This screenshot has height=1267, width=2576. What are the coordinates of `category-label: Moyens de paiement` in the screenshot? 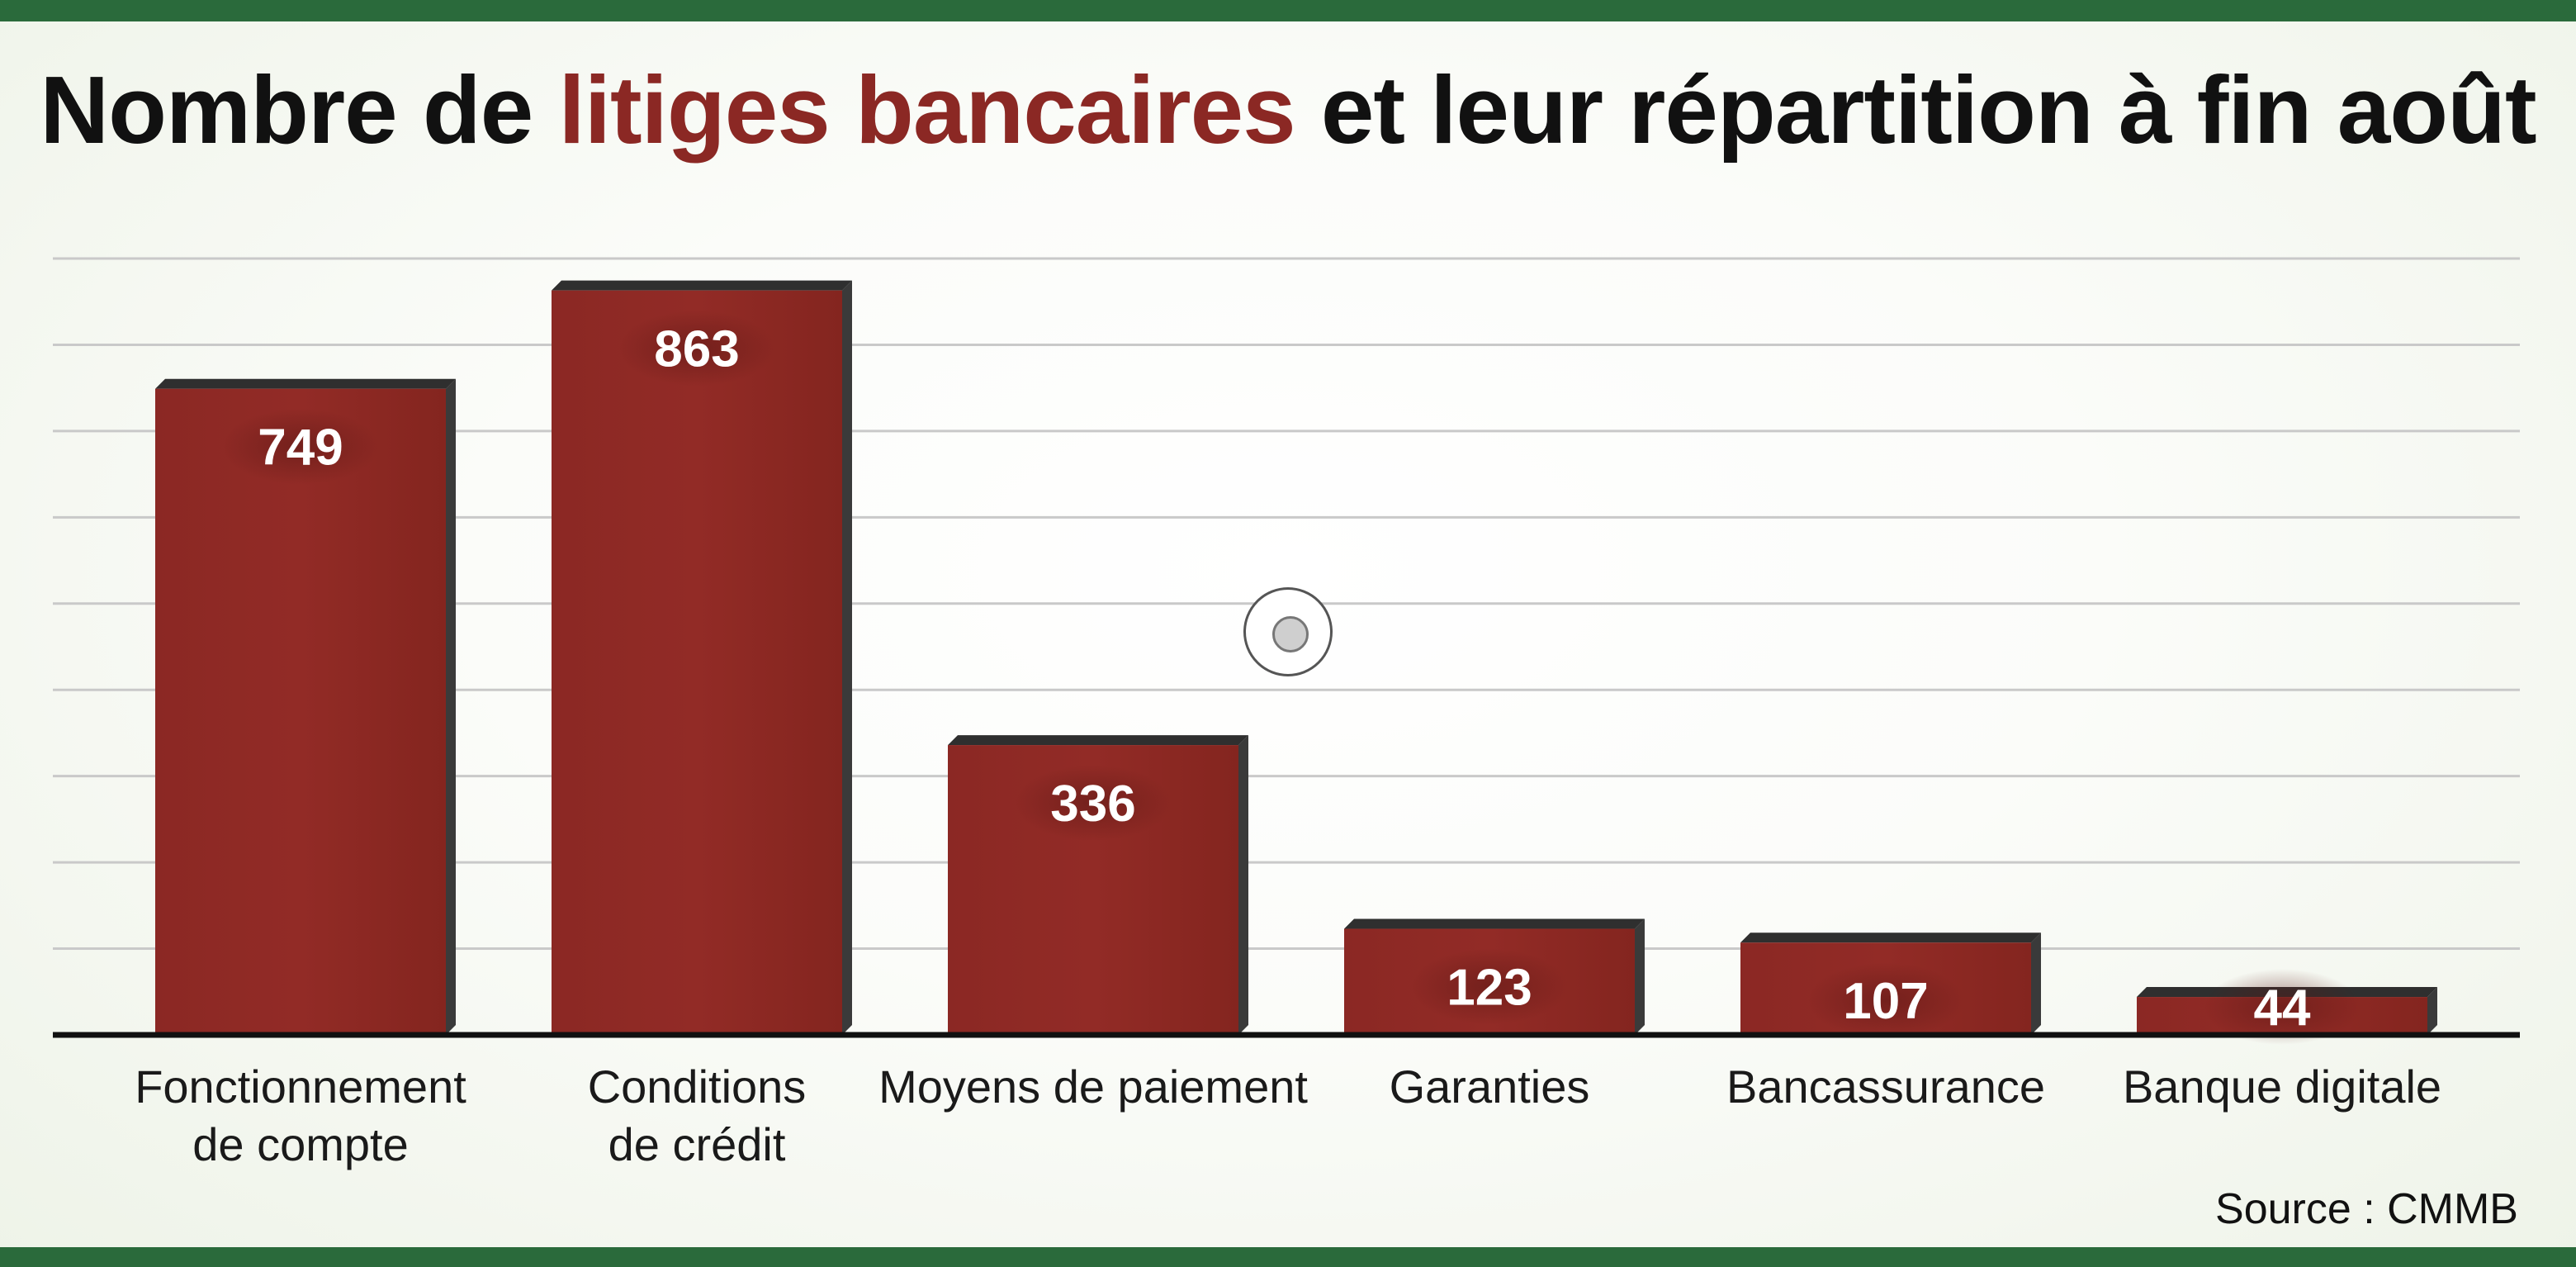 It's located at (1093, 1087).